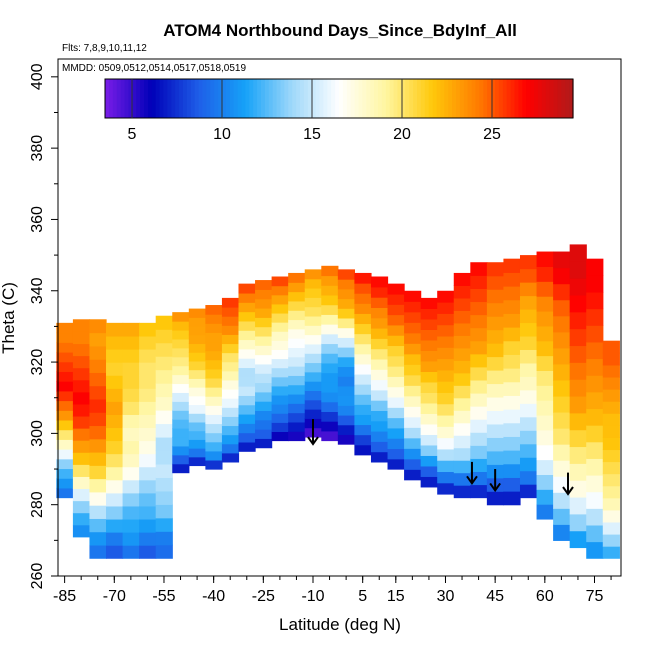  I want to click on y-tick-label: 360, so click(37, 219).